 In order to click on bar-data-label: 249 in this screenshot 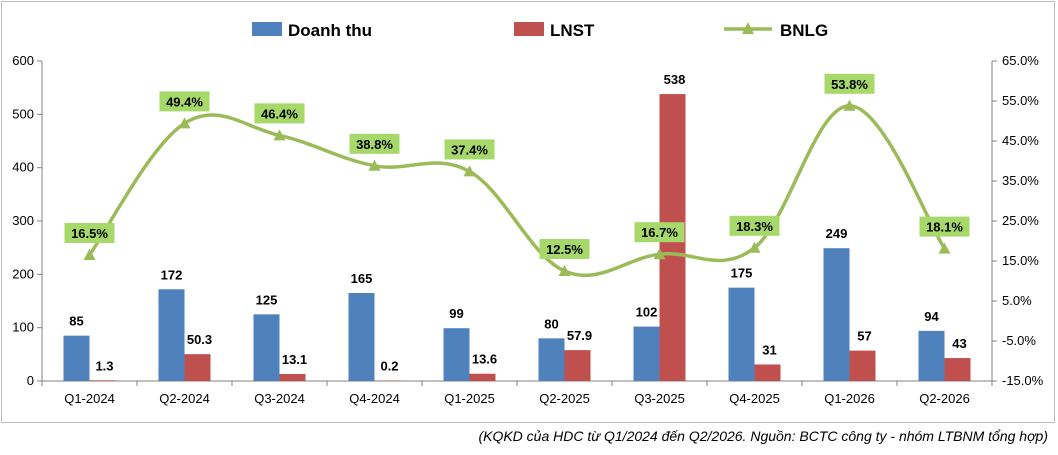, I will do `click(837, 233)`.